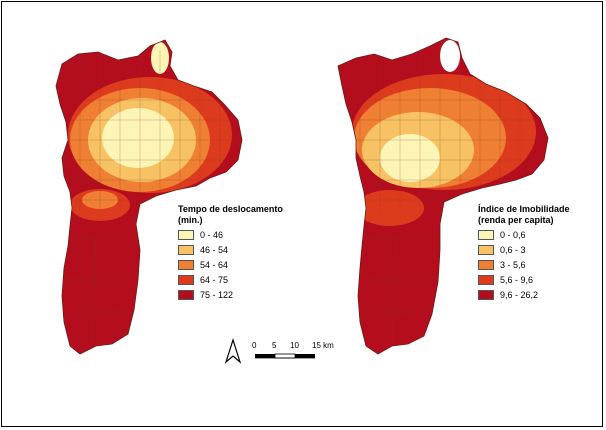 This screenshot has width=606, height=430. I want to click on legend-item: 0 - 46, so click(230, 234).